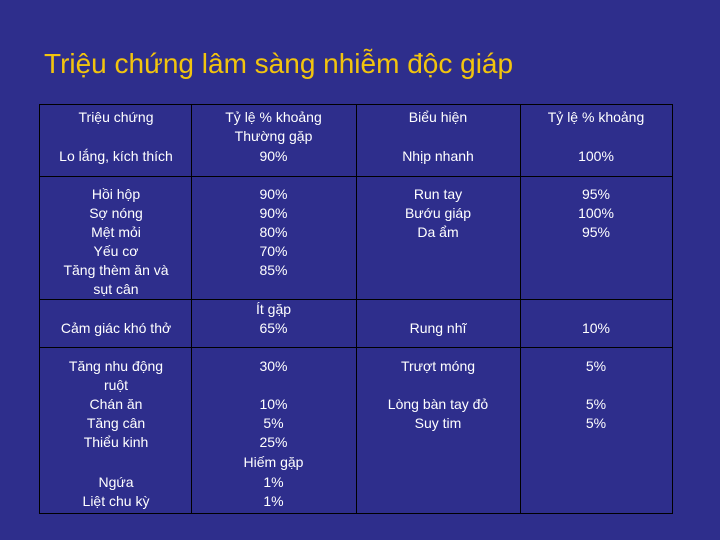  What do you see at coordinates (596, 117) in the screenshot?
I see `header-sign-frequency: Tỷ lệ % khoảng` at bounding box center [596, 117].